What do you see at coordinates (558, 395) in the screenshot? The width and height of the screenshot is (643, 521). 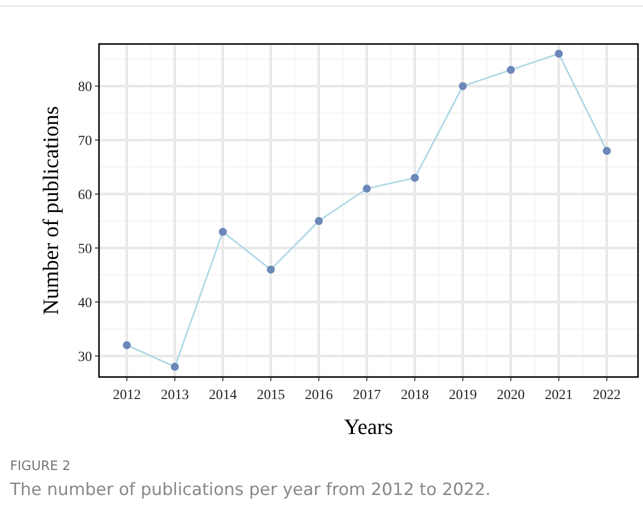 I see `x-tick-label: 2021` at bounding box center [558, 395].